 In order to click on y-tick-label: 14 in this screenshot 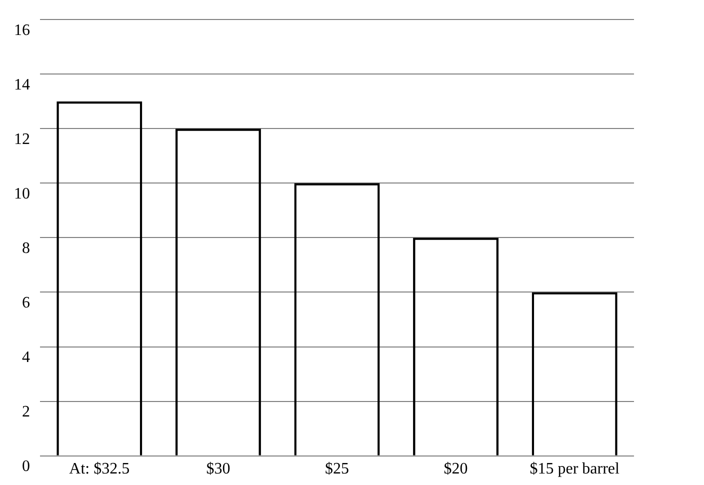, I will do `click(22, 85)`.